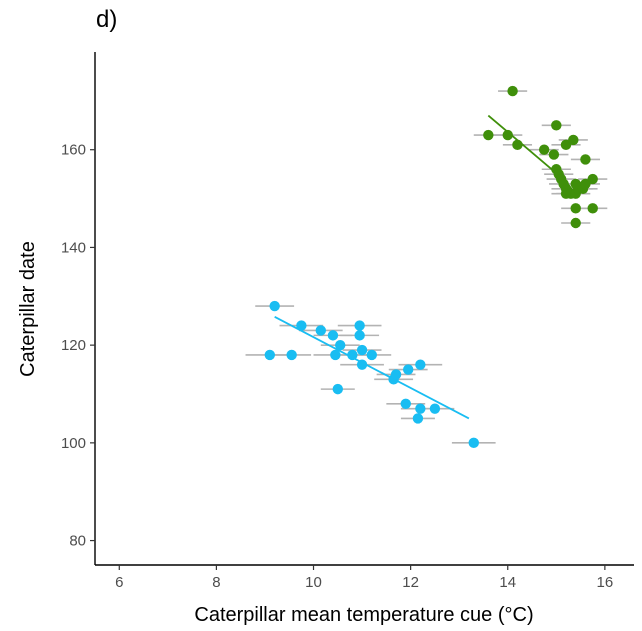 Image resolution: width=642 pixels, height=631 pixels. I want to click on y-axis-title: Caterpillar date, so click(28, 309).